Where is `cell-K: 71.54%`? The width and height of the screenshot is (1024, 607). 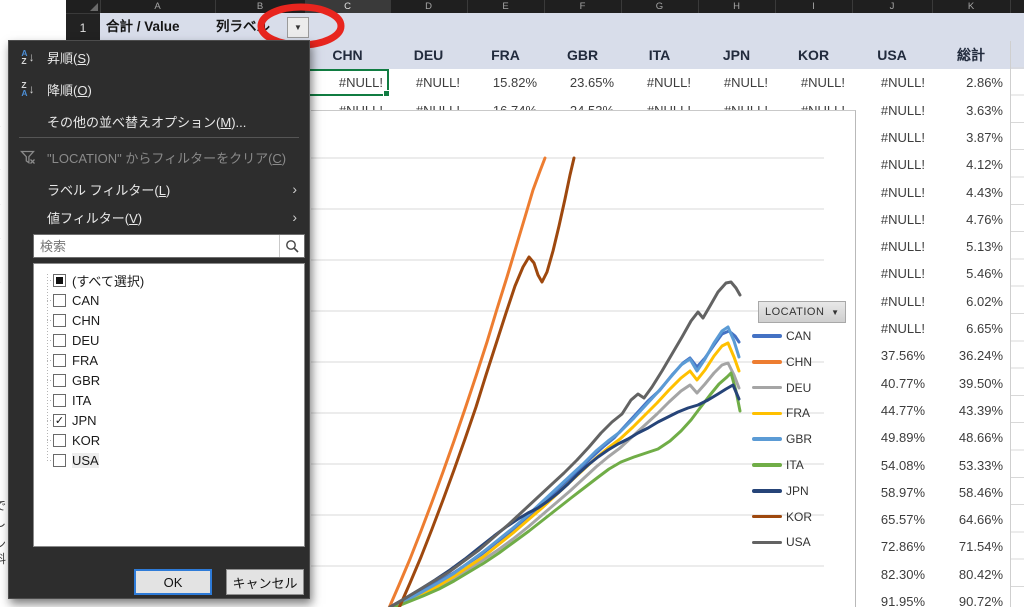
cell-K: 71.54% is located at coordinates (980, 547).